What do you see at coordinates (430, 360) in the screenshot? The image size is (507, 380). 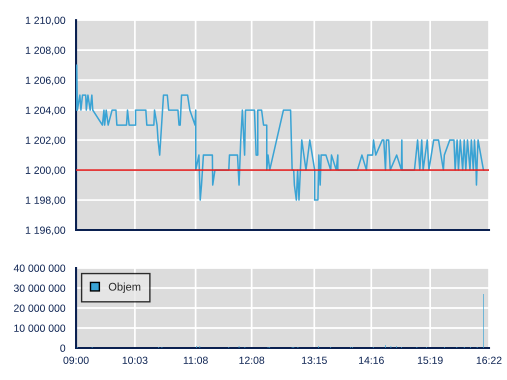 I see `x-tick-label: 15:19` at bounding box center [430, 360].